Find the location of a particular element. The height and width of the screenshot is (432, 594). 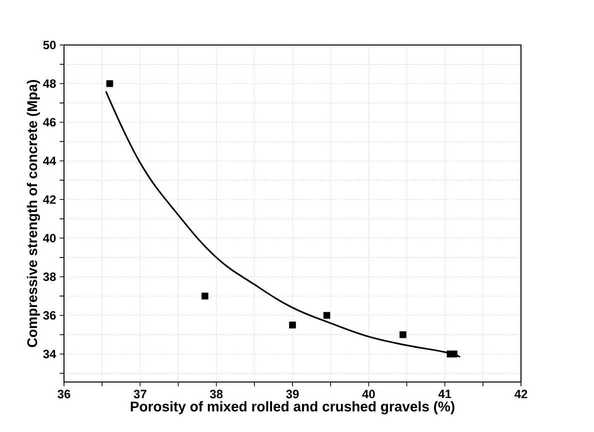

x-tick-label: 36 is located at coordinates (64, 394).